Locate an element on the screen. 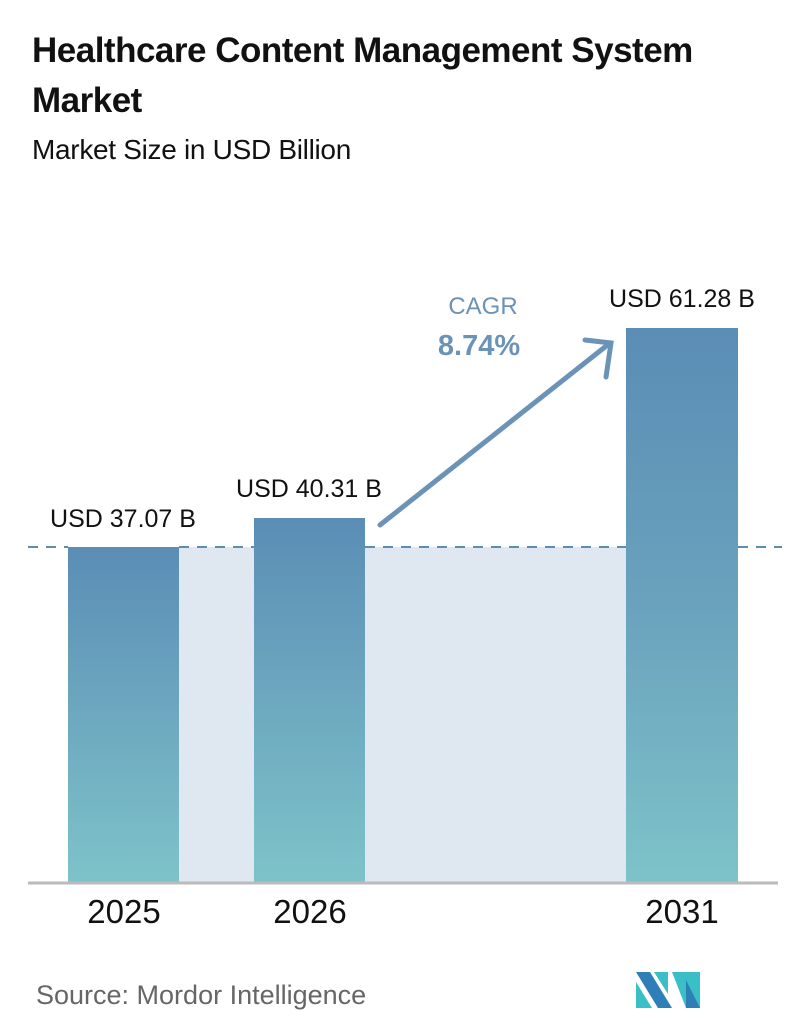 Image resolution: width=796 pixels, height=1034 pixels. bar-2031 is located at coordinates (682, 605).